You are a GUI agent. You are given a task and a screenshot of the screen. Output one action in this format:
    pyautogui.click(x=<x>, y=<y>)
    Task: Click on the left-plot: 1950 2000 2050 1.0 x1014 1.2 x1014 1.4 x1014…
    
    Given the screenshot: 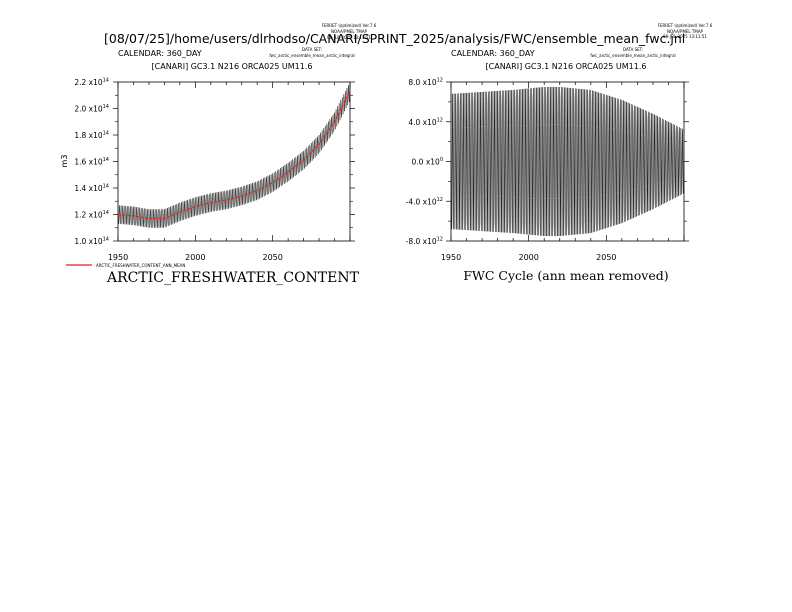 What is the action you would take?
    pyautogui.click(x=214, y=170)
    